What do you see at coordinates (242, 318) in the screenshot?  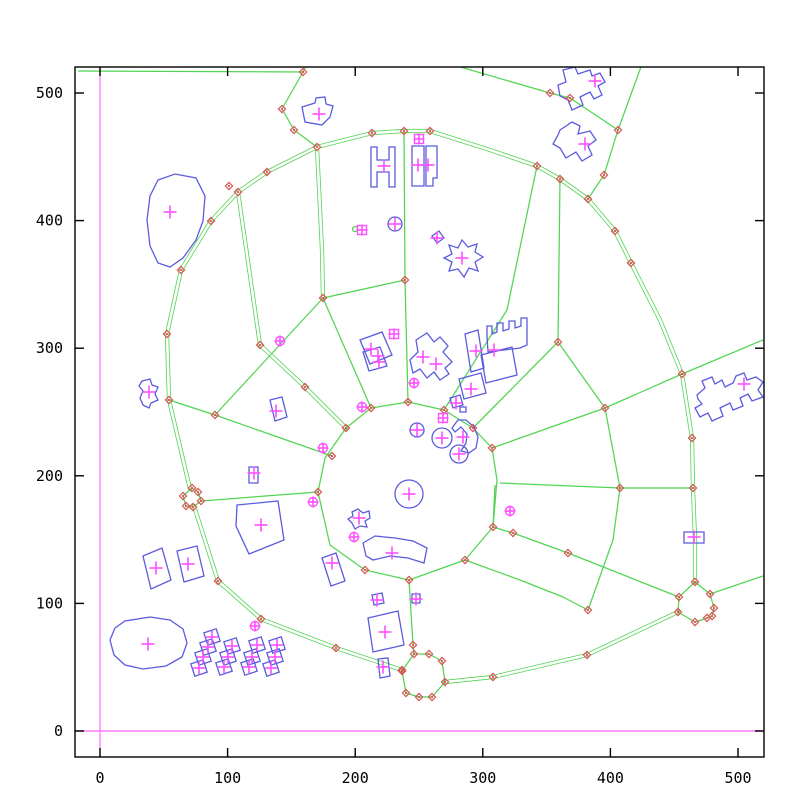 I see `road-double-core` at bounding box center [242, 318].